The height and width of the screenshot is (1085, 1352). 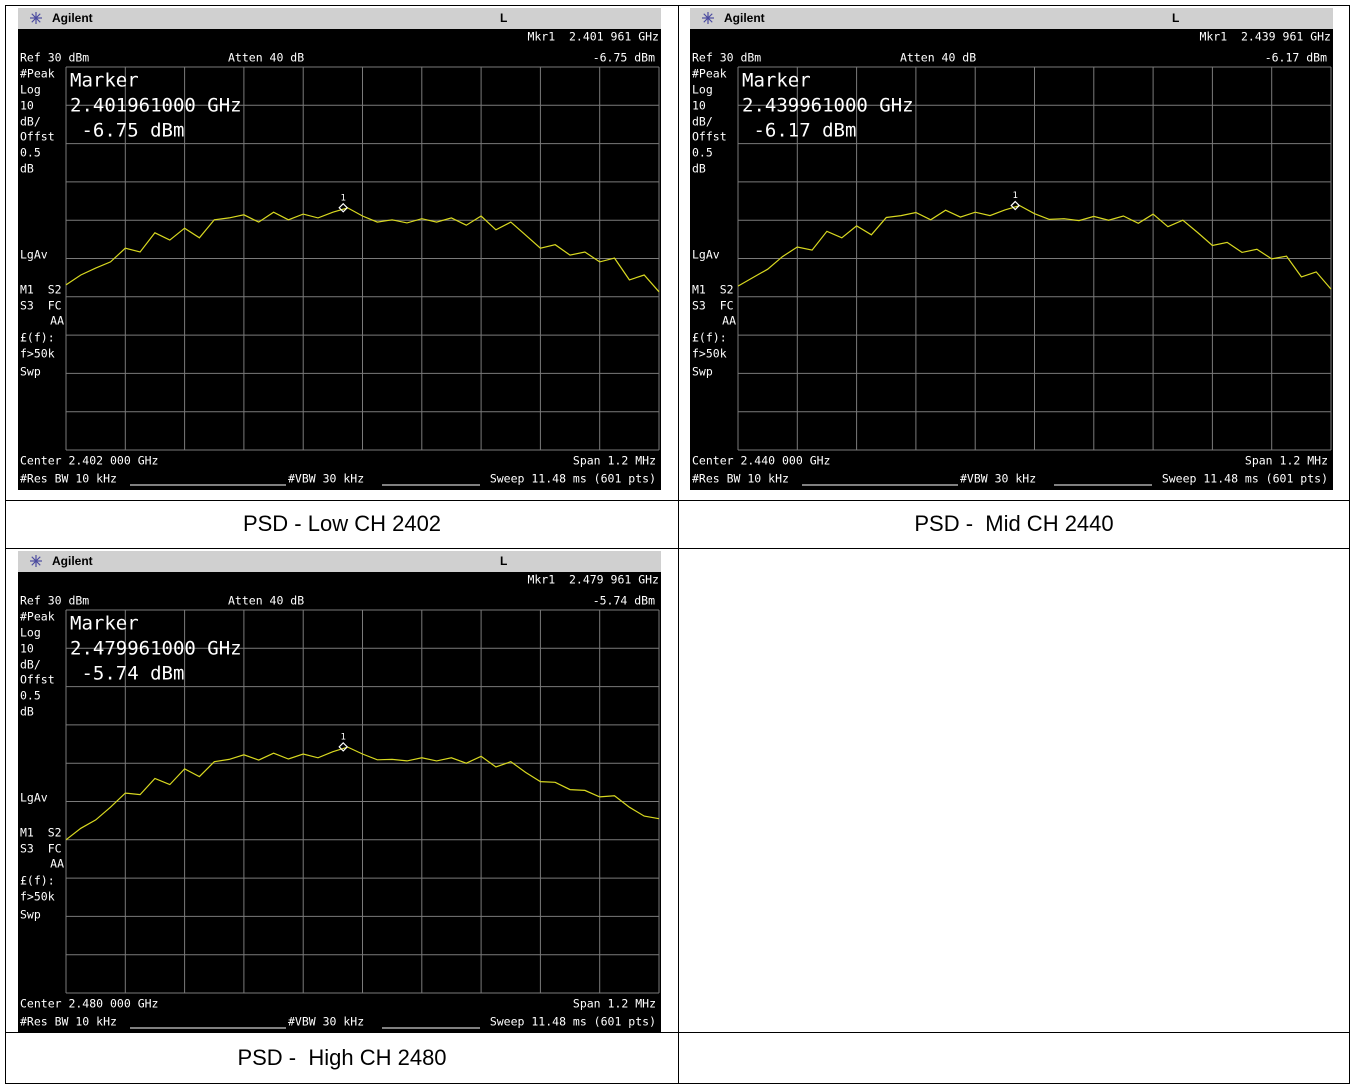 What do you see at coordinates (342, 1057) in the screenshot?
I see `caption: PSD - High CH 2480` at bounding box center [342, 1057].